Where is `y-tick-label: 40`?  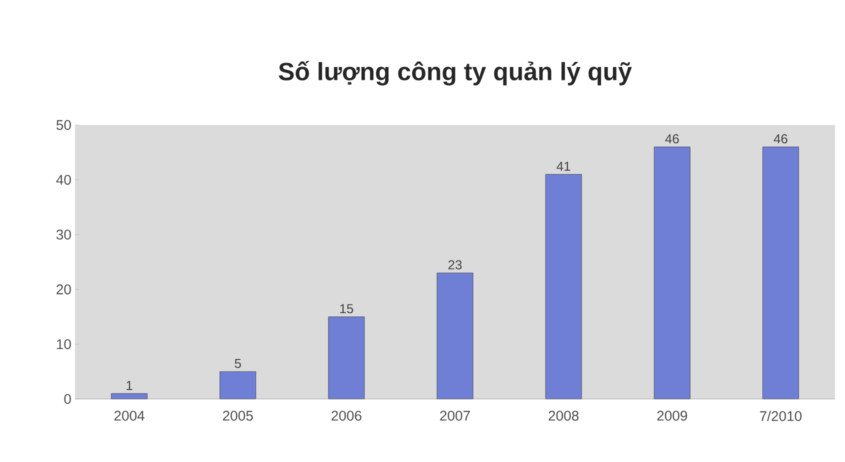
y-tick-label: 40 is located at coordinates (63, 179).